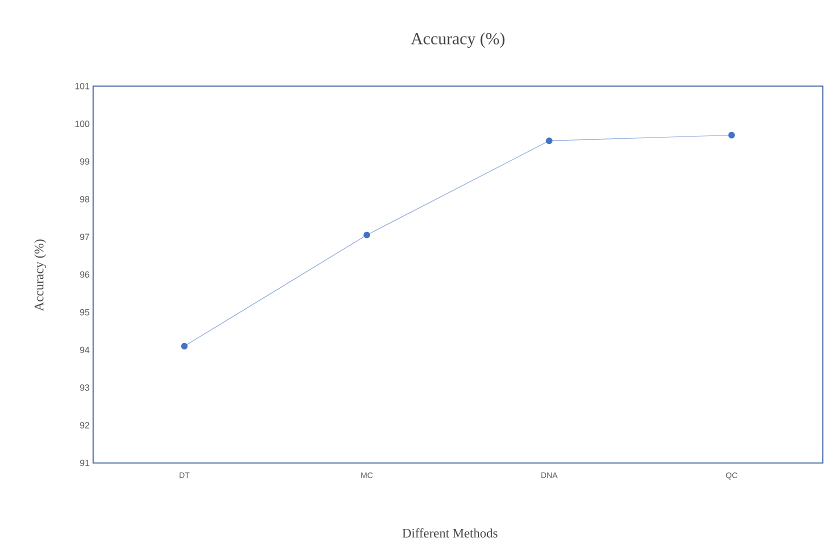 Image resolution: width=830 pixels, height=545 pixels. I want to click on y-tick-label: 101, so click(82, 86).